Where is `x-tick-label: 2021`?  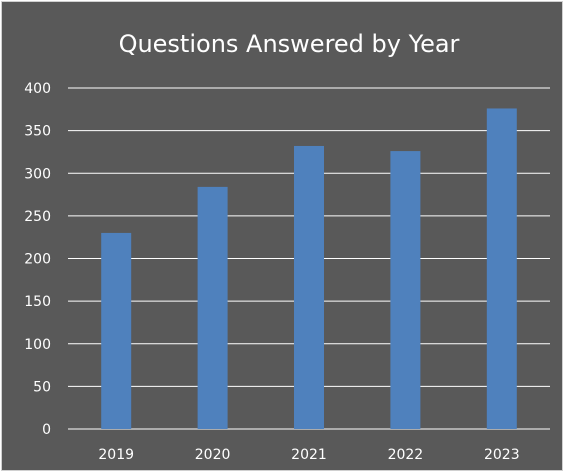 x-tick-label: 2021 is located at coordinates (309, 455).